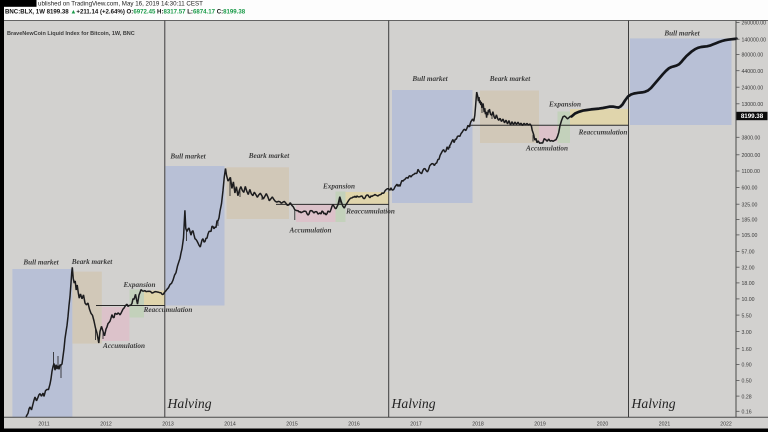 This screenshot has width=768, height=432. Describe the element at coordinates (292, 425) in the screenshot. I see `svg-text: 2015` at that location.